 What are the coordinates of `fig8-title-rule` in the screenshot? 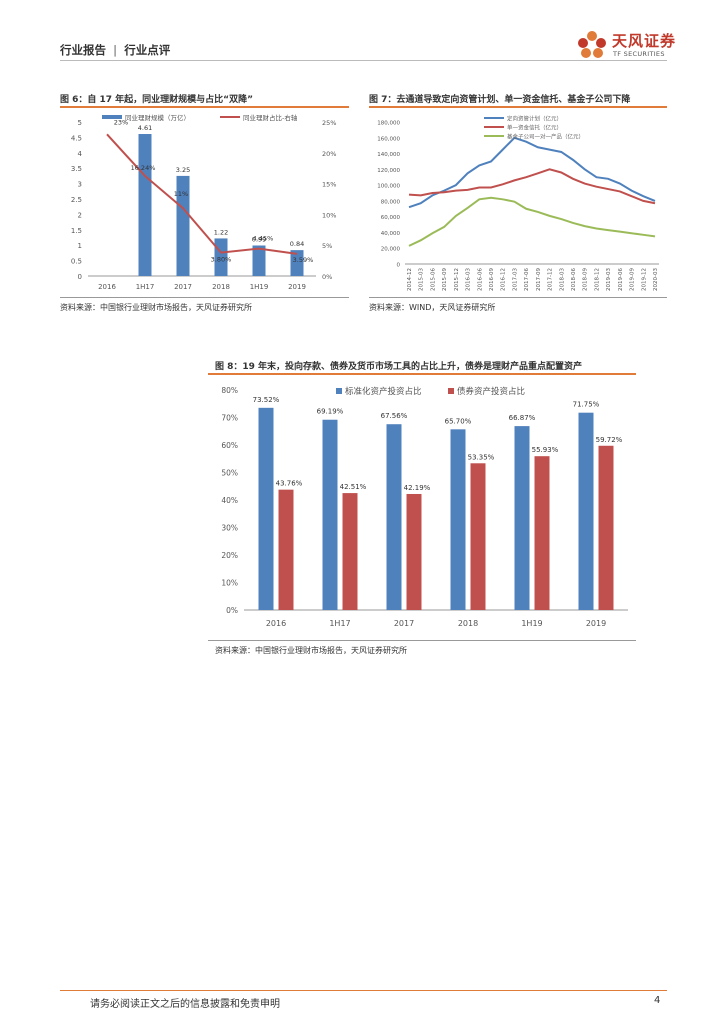 It's located at (422, 374).